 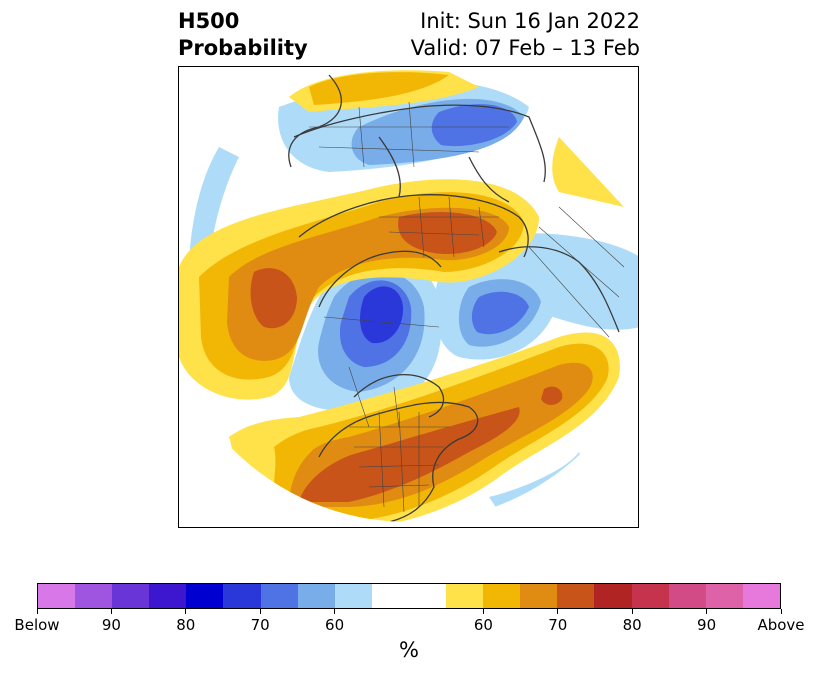 I want to click on colorbar, so click(x=409, y=596).